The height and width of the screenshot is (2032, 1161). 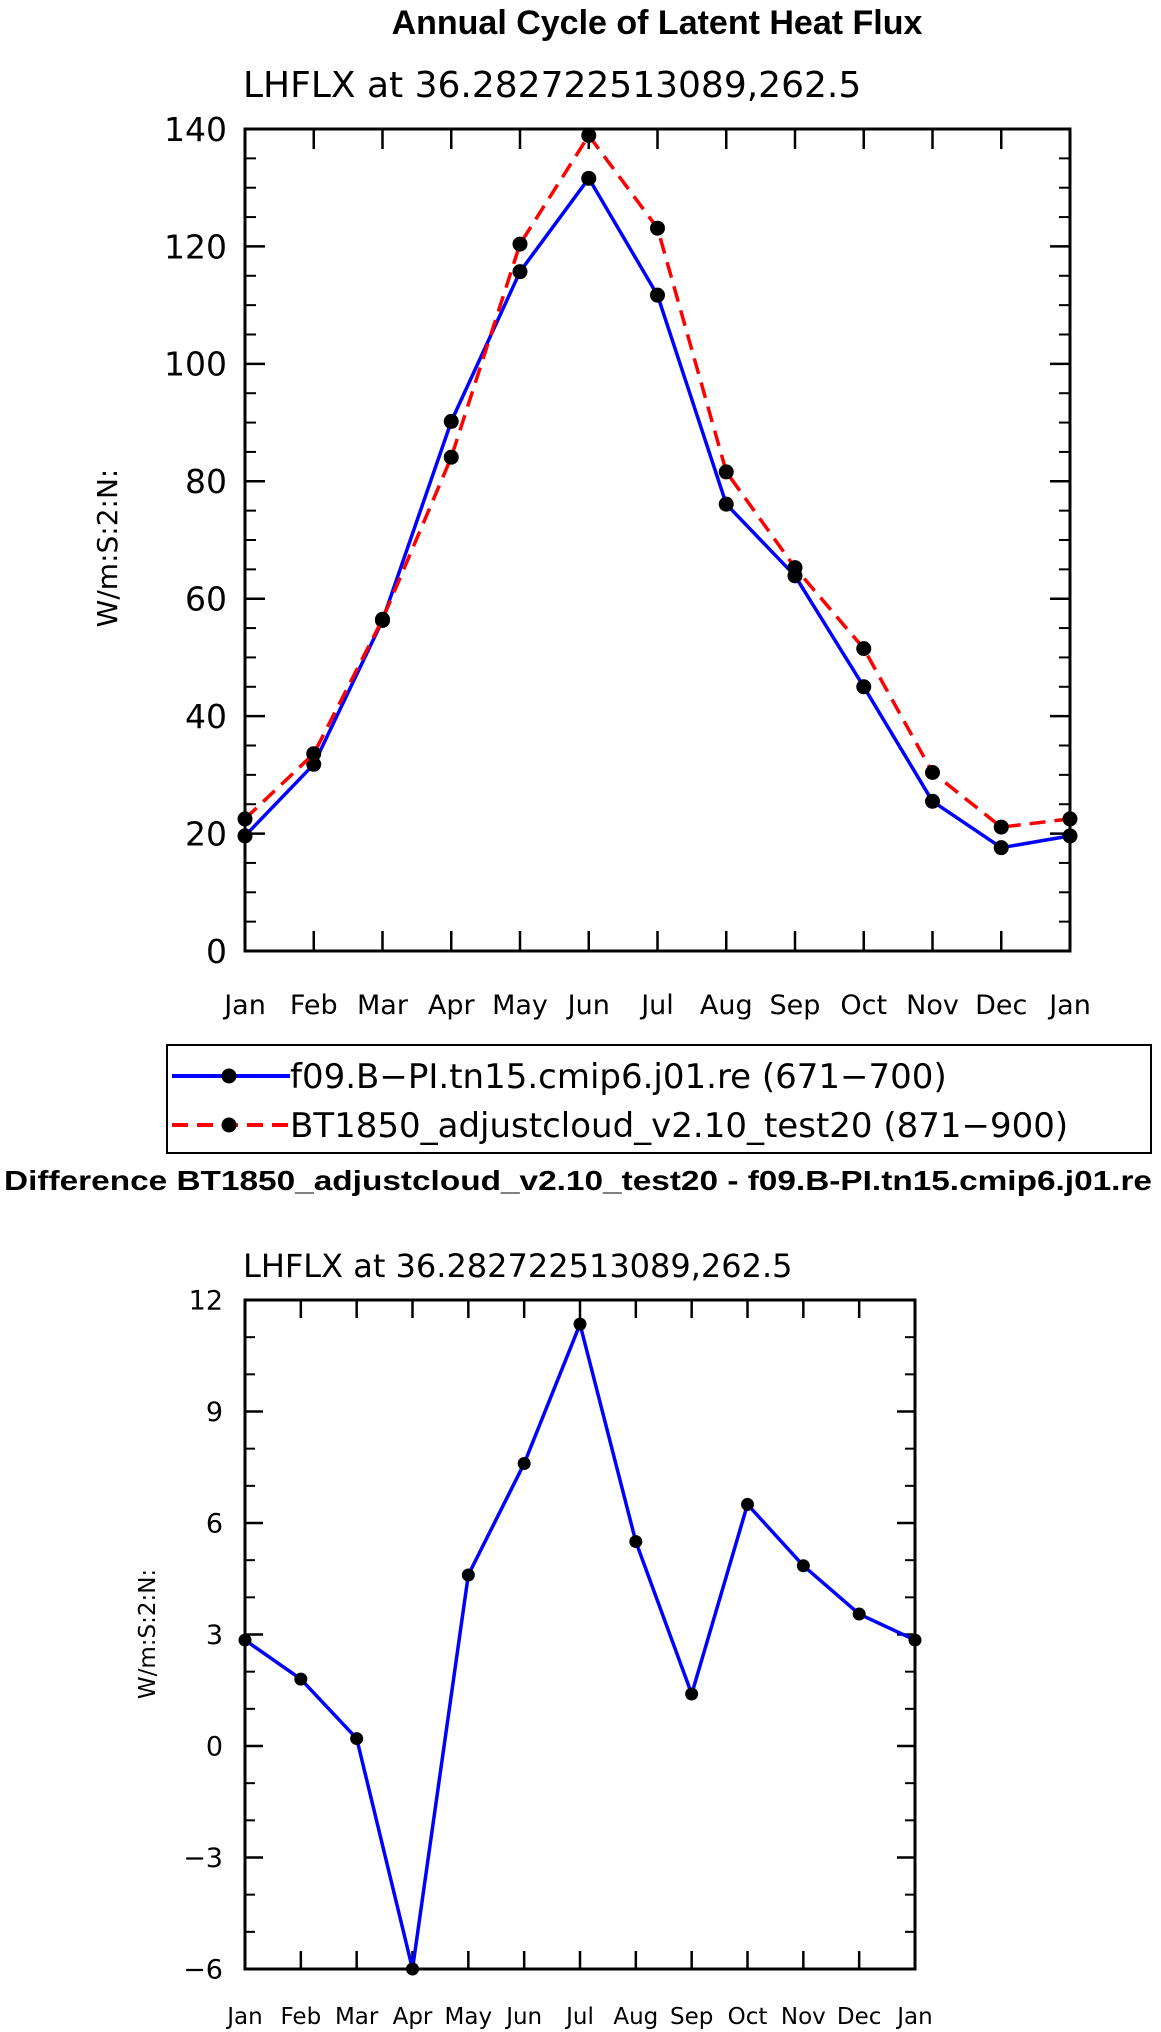 I want to click on y-tick-label: −6, so click(x=203, y=1970).